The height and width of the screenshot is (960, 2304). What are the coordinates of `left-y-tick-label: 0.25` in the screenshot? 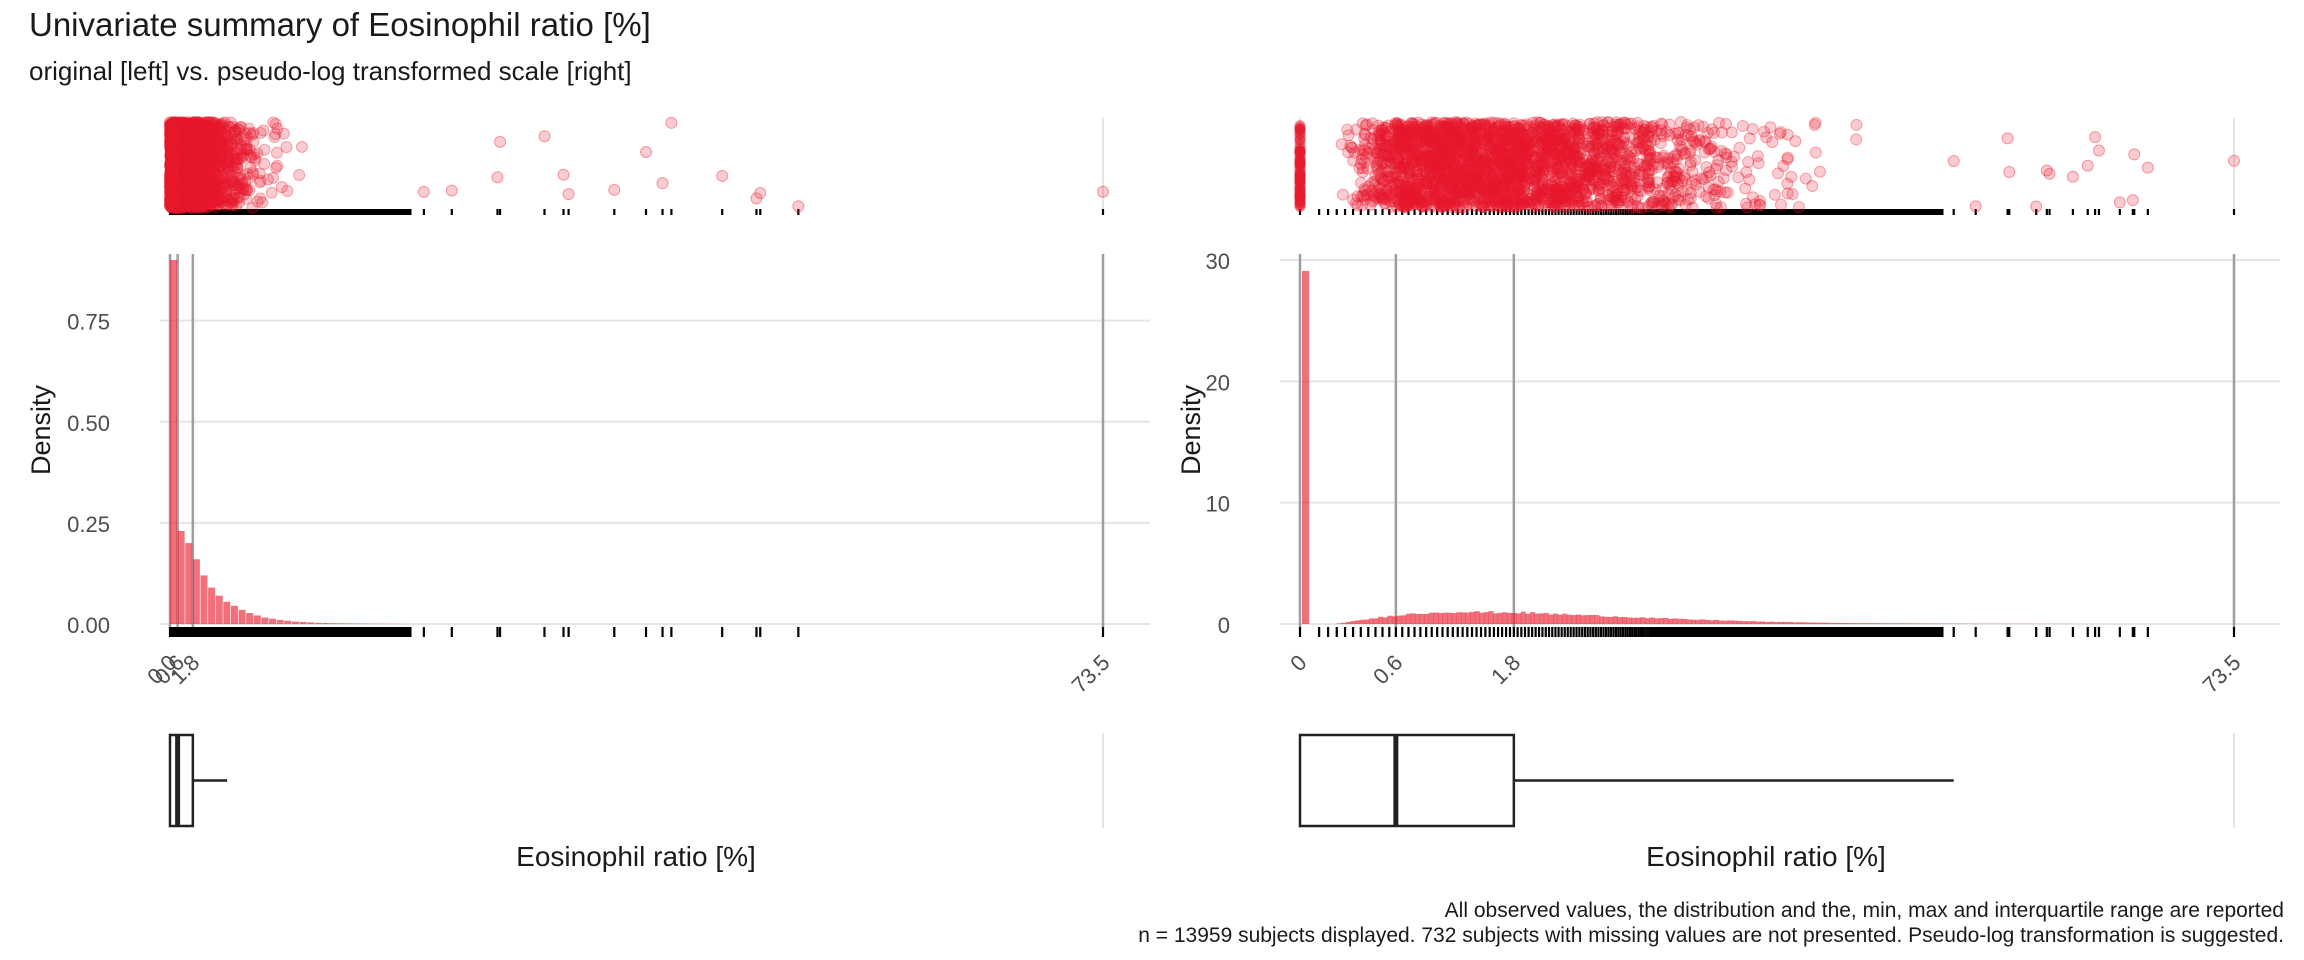 It's located at (88, 524).